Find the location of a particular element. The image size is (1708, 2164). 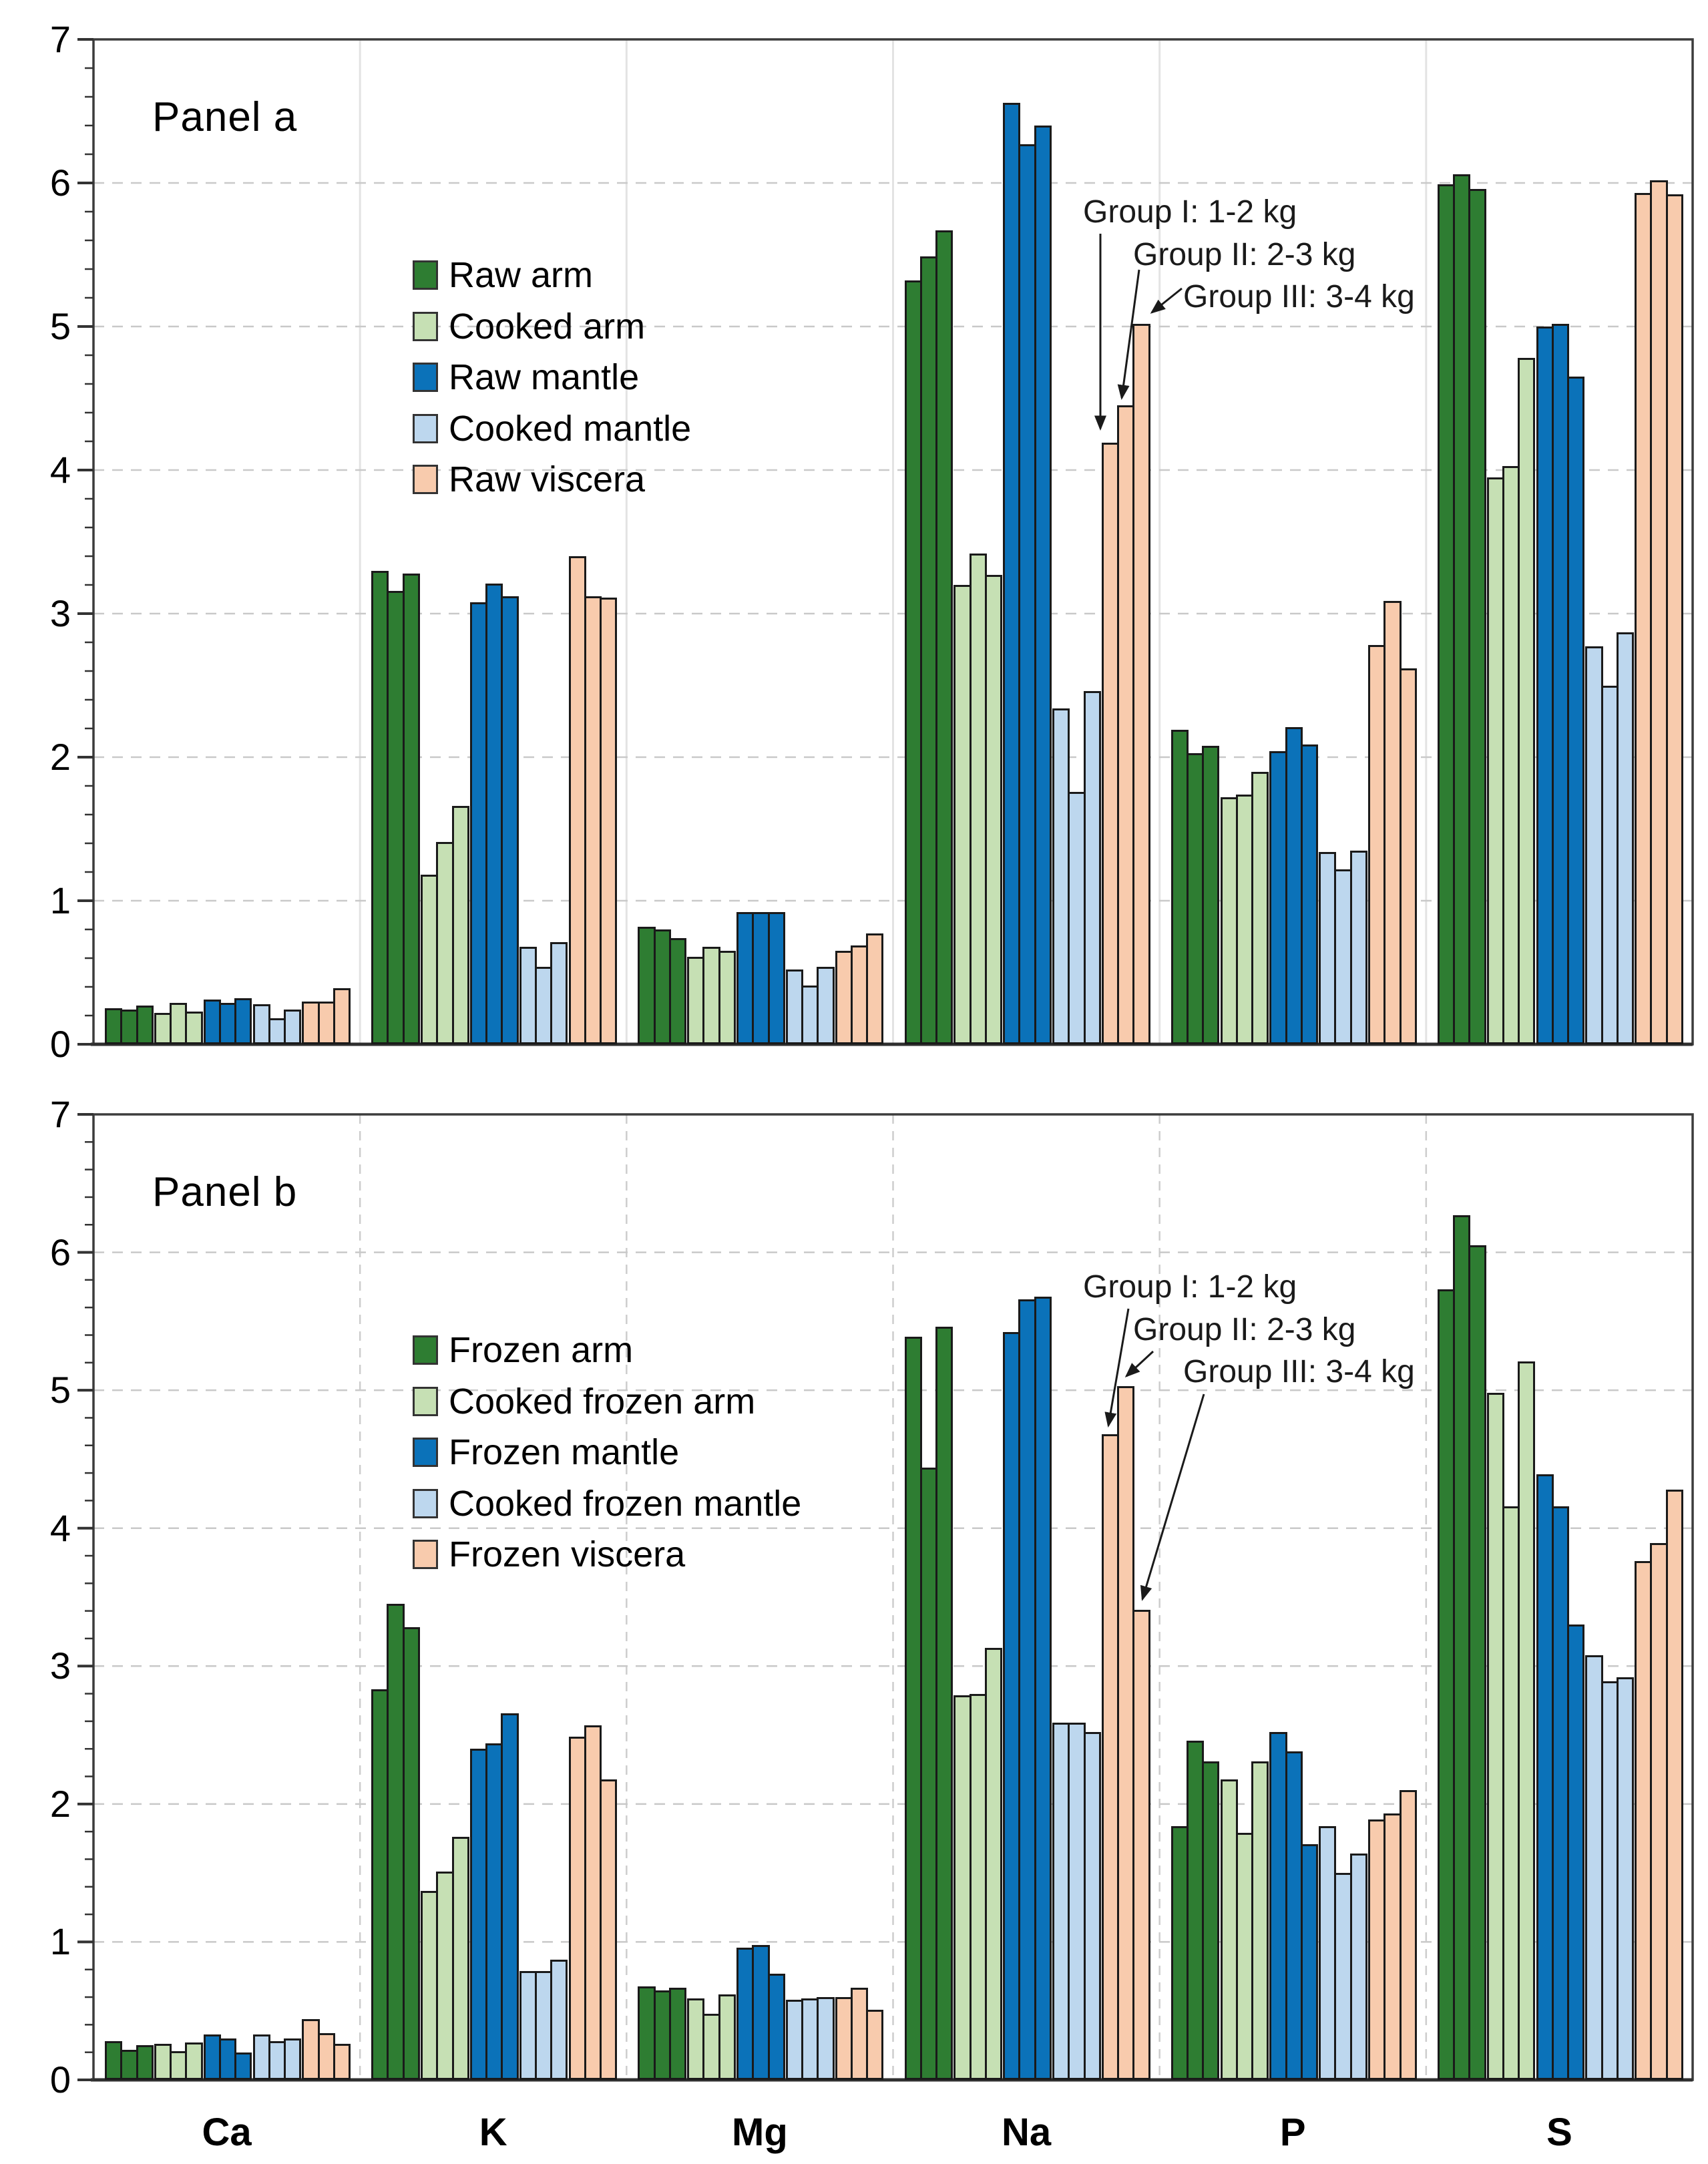

bar-b-Mg-frozen-viscera-group2 is located at coordinates (859, 2034).